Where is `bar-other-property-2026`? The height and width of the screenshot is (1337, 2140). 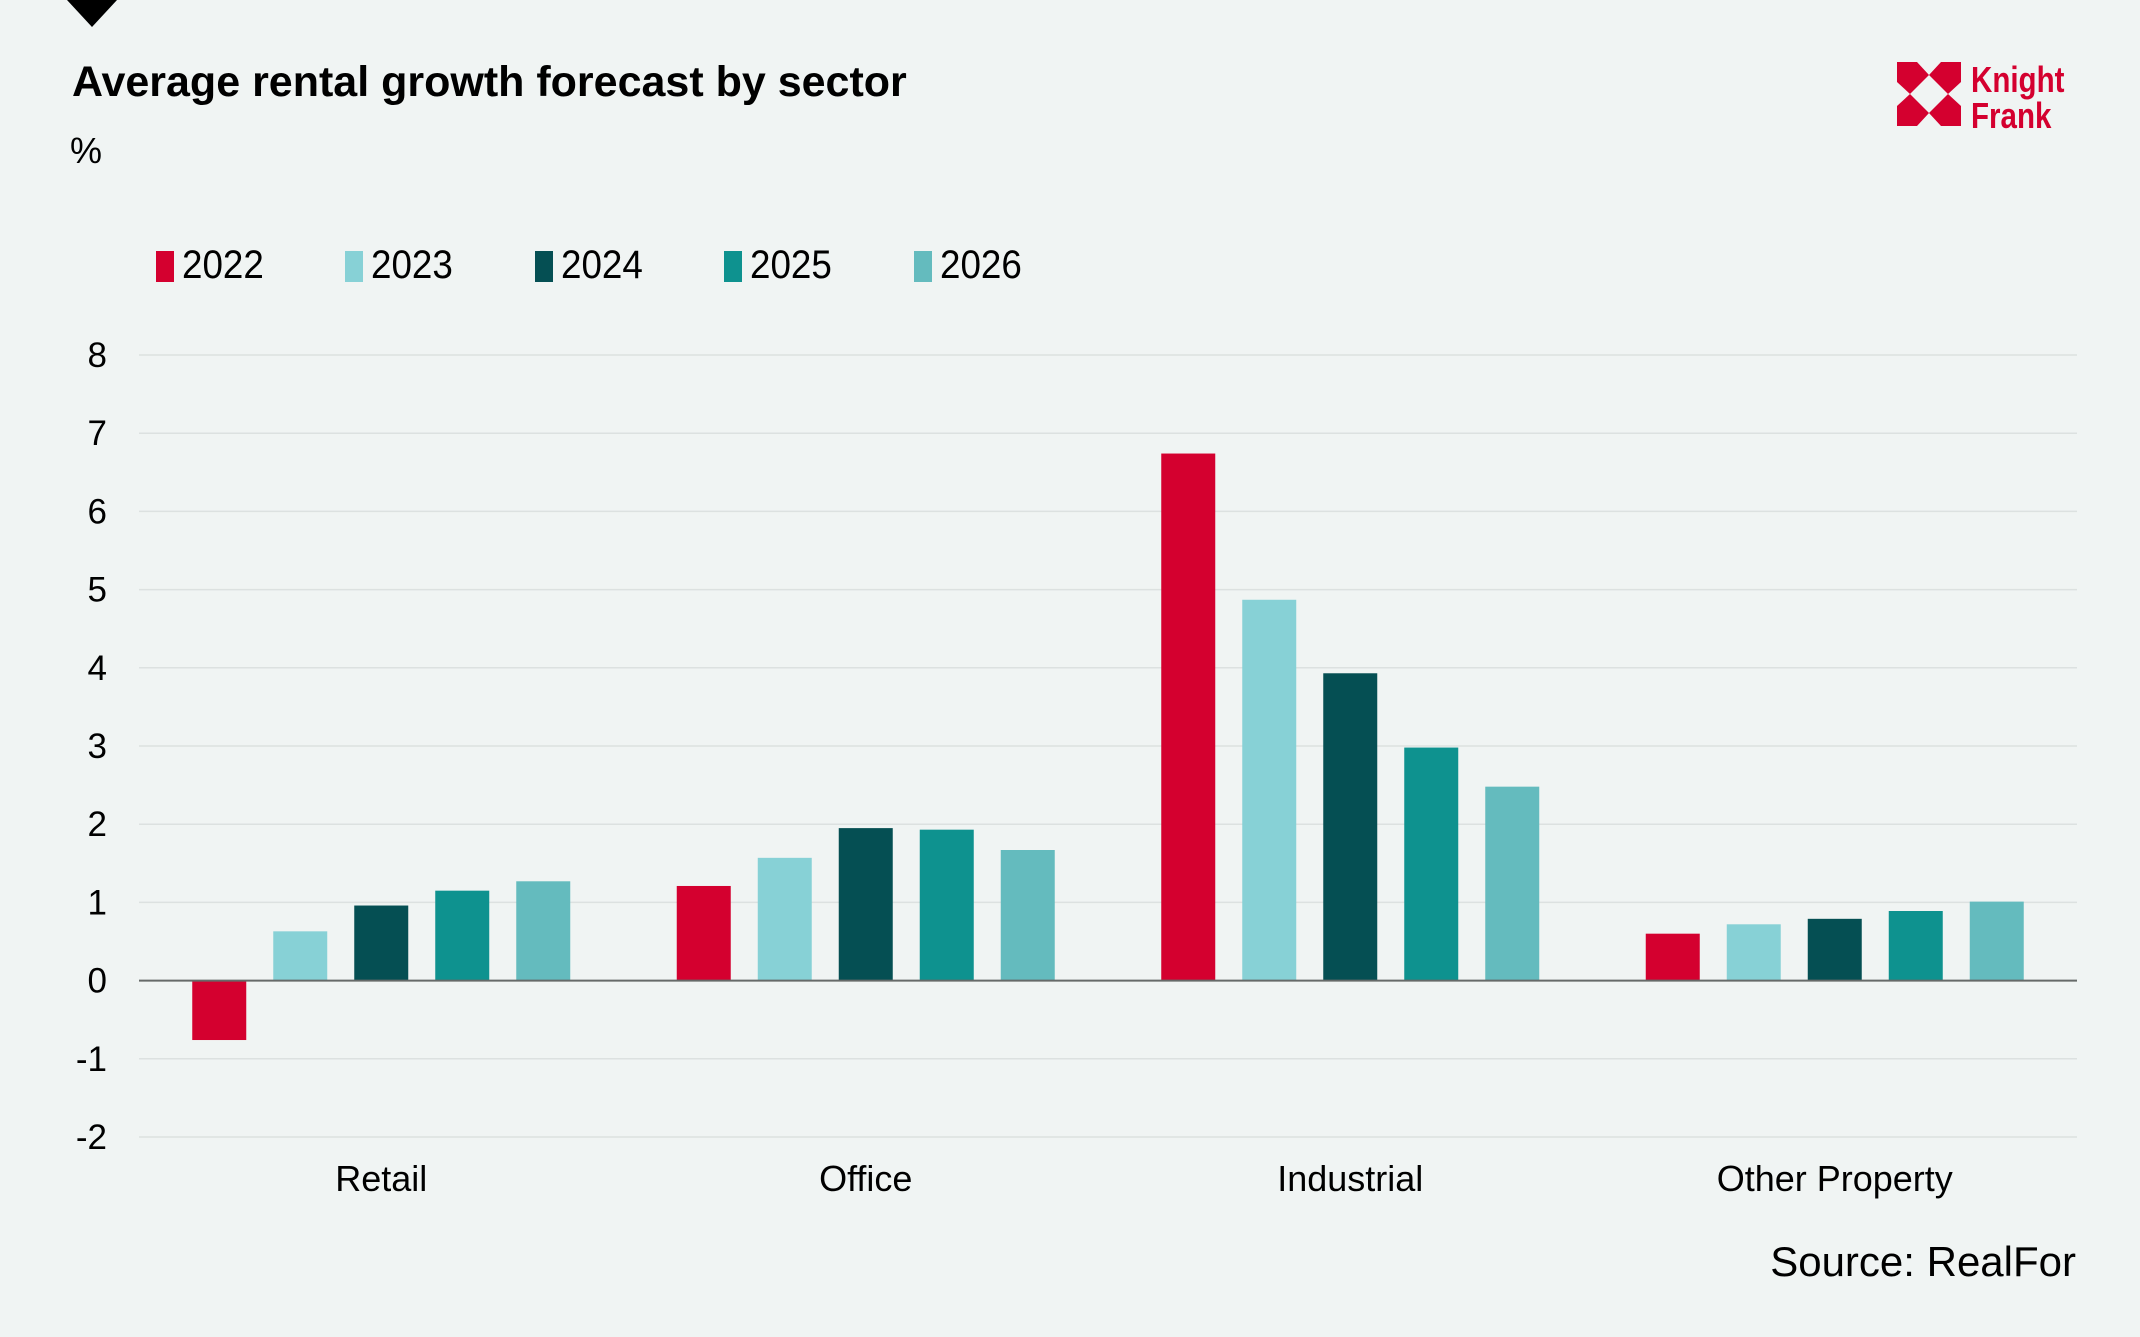 bar-other-property-2026 is located at coordinates (1996, 941).